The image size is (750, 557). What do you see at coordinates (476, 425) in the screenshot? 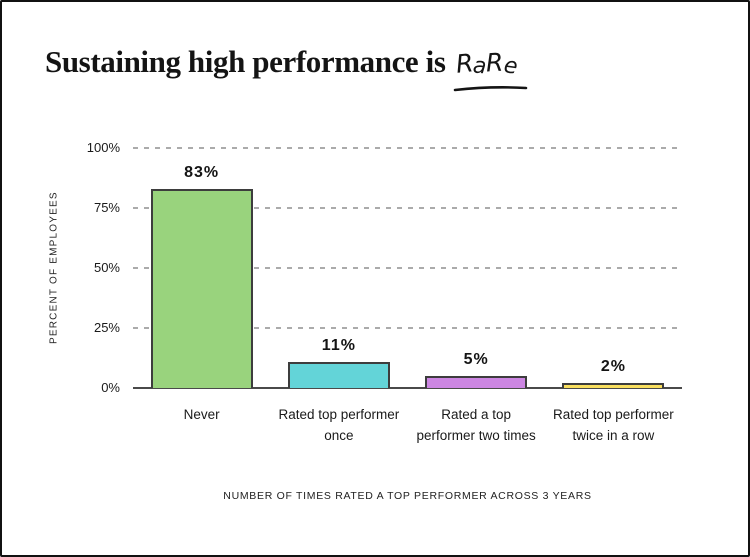
I see `x-category-label: Rated a top performer two times` at bounding box center [476, 425].